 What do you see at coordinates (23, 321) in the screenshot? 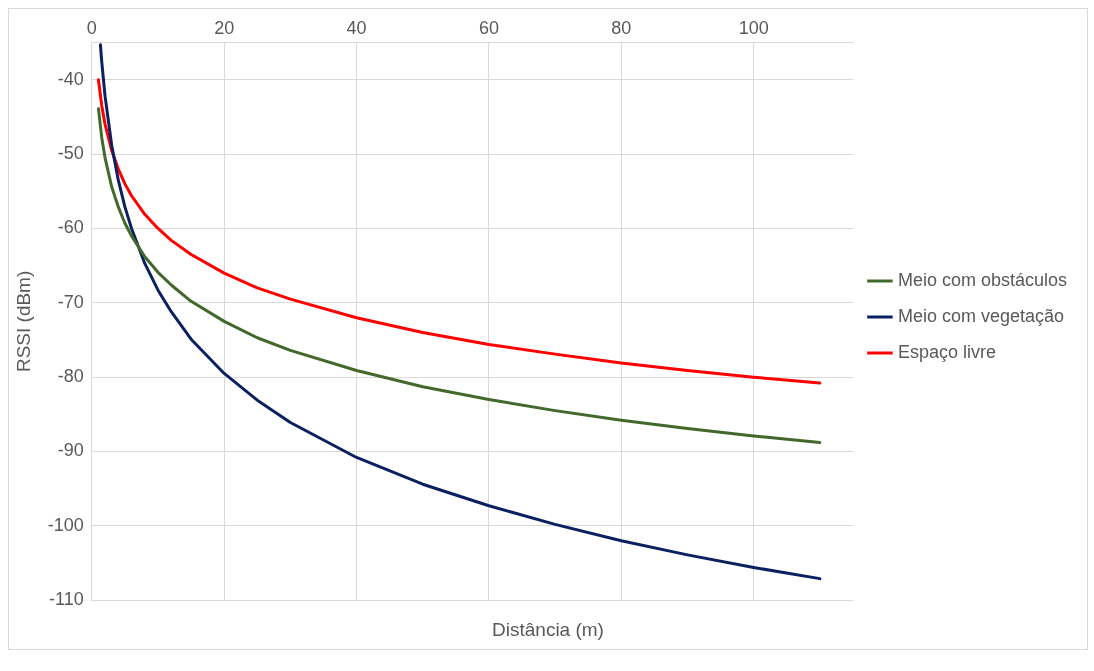
I see `y-axis-title: RSSI (dBm)` at bounding box center [23, 321].